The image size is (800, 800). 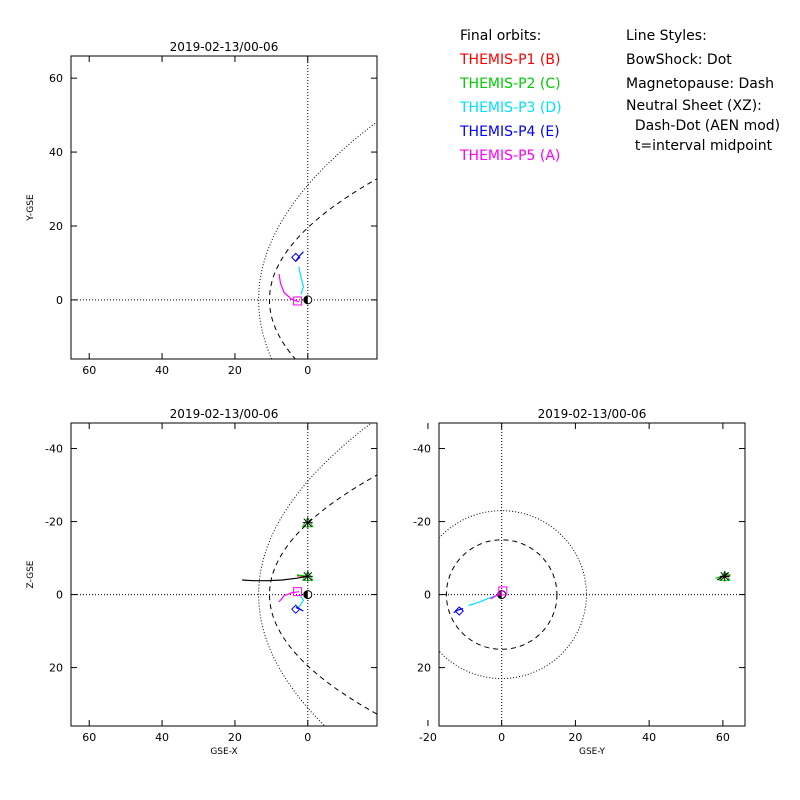 I want to click on x-tick-label-xz: 60, so click(x=89, y=737).